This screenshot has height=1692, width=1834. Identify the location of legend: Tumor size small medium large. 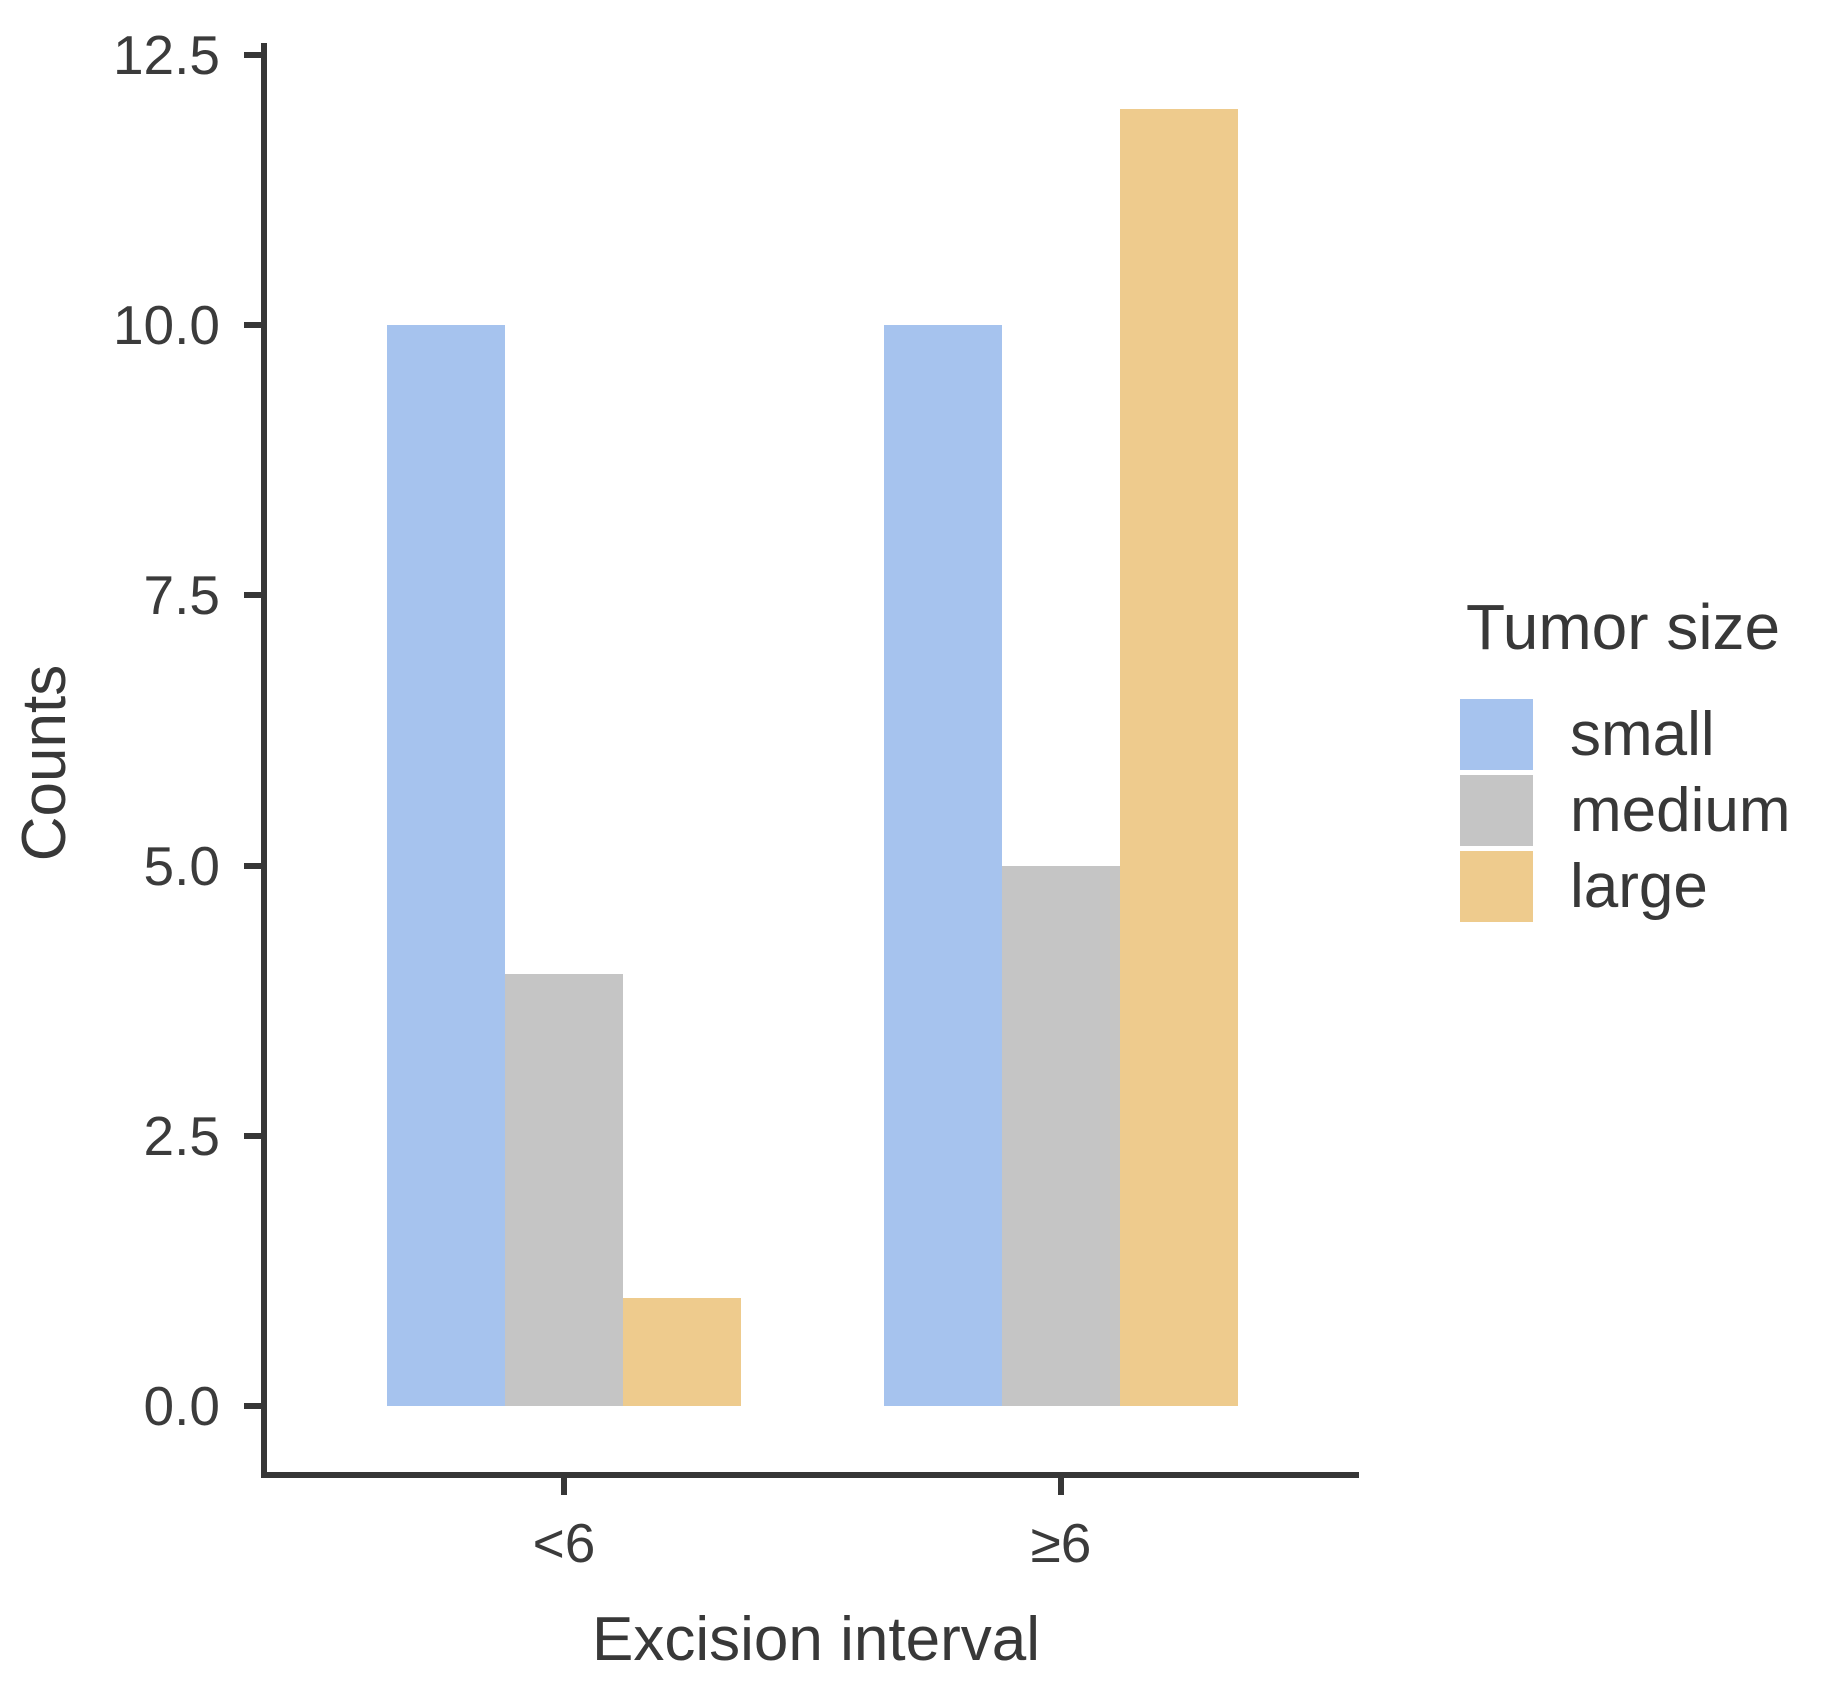
(1647, 757).